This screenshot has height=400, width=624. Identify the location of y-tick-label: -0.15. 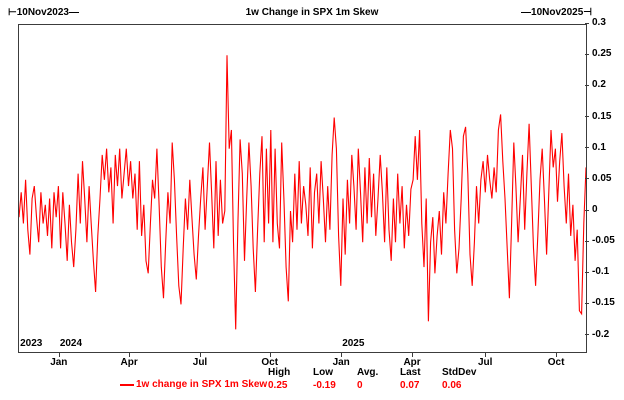
(603, 303).